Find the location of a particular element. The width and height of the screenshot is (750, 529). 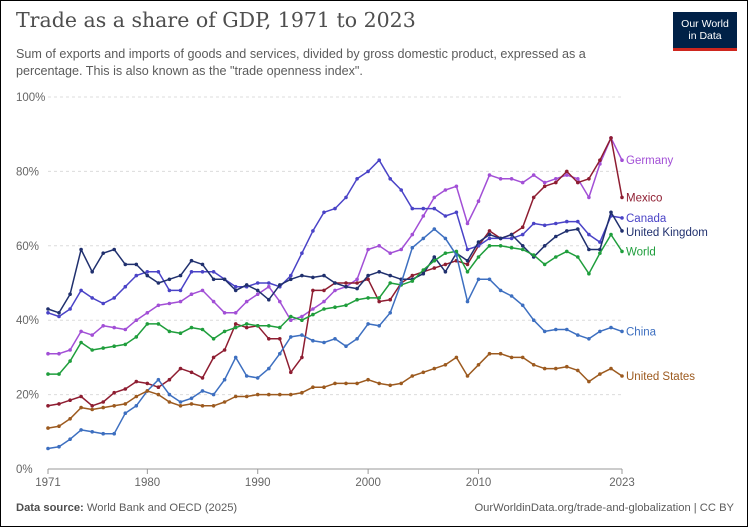

data-point-world-1982 is located at coordinates (169, 331).